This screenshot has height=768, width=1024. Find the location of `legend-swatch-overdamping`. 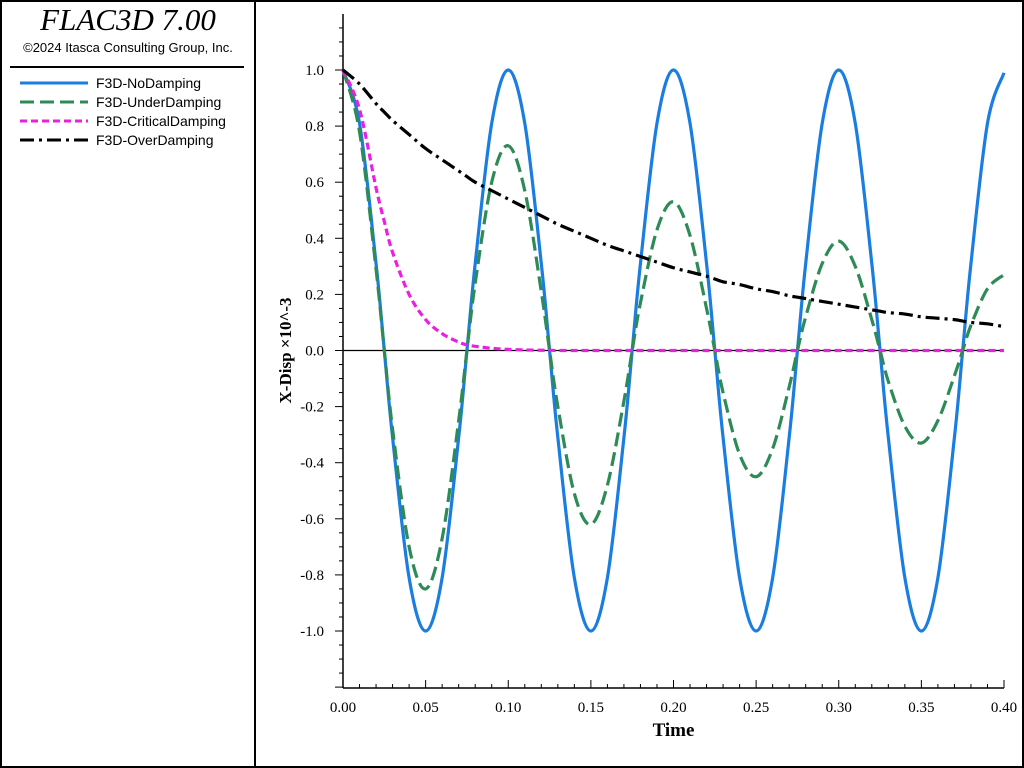

legend-swatch-overdamping is located at coordinates (54, 140).